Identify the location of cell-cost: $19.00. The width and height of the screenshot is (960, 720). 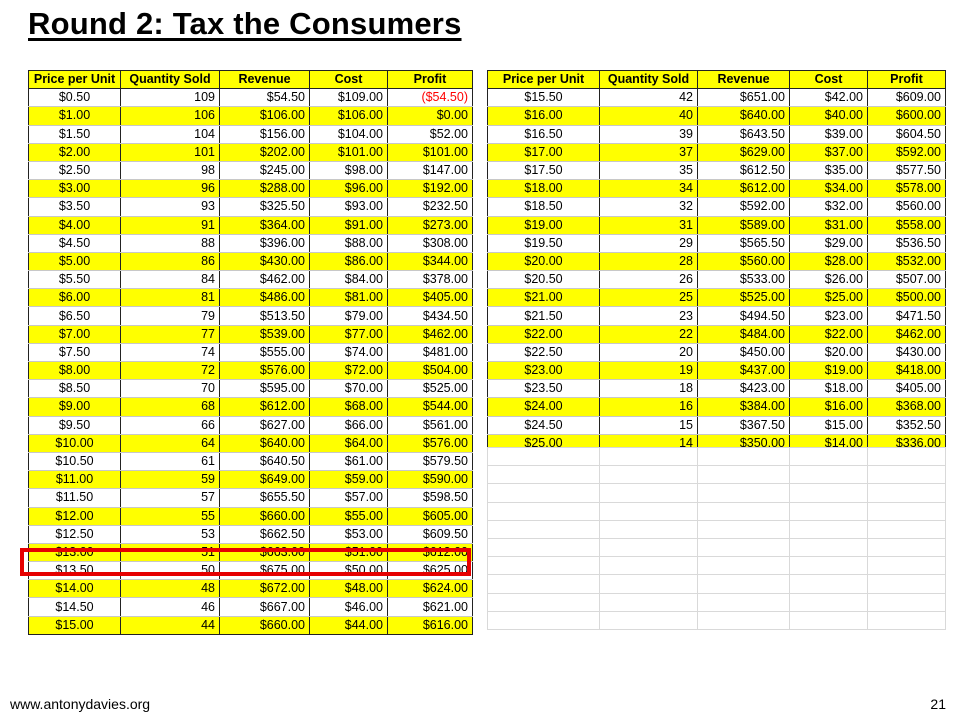
(828, 370).